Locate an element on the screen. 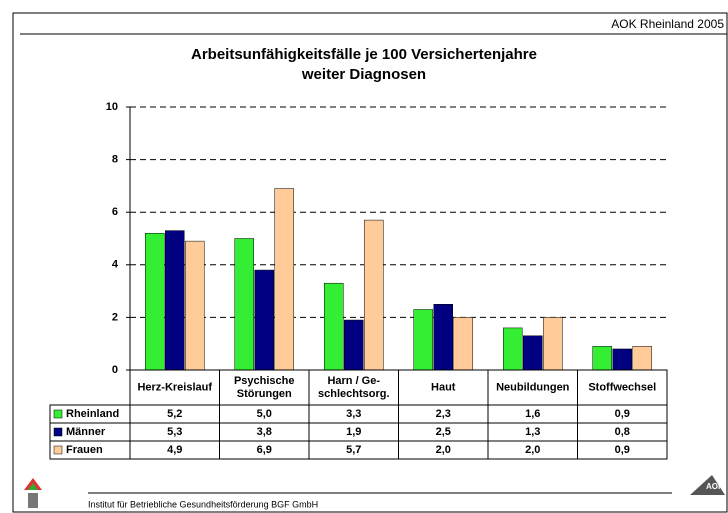 This screenshot has height=513, width=728. legend-label: Rheinland is located at coordinates (92, 414).